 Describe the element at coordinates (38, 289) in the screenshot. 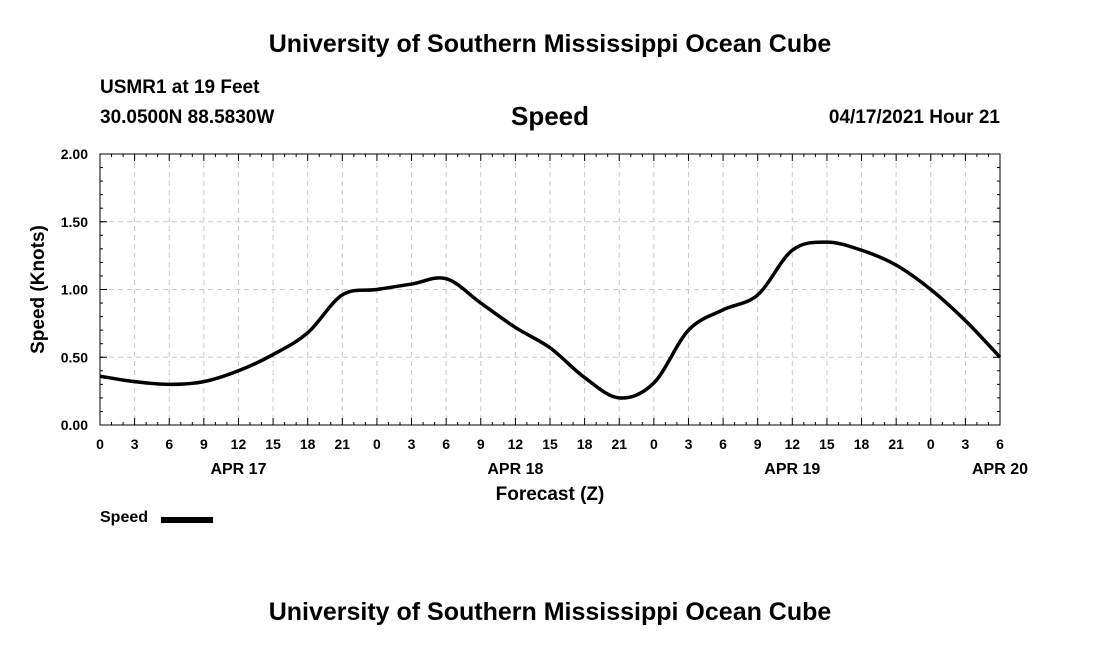

I see `y-axis-label: Speed (Knots)` at that location.